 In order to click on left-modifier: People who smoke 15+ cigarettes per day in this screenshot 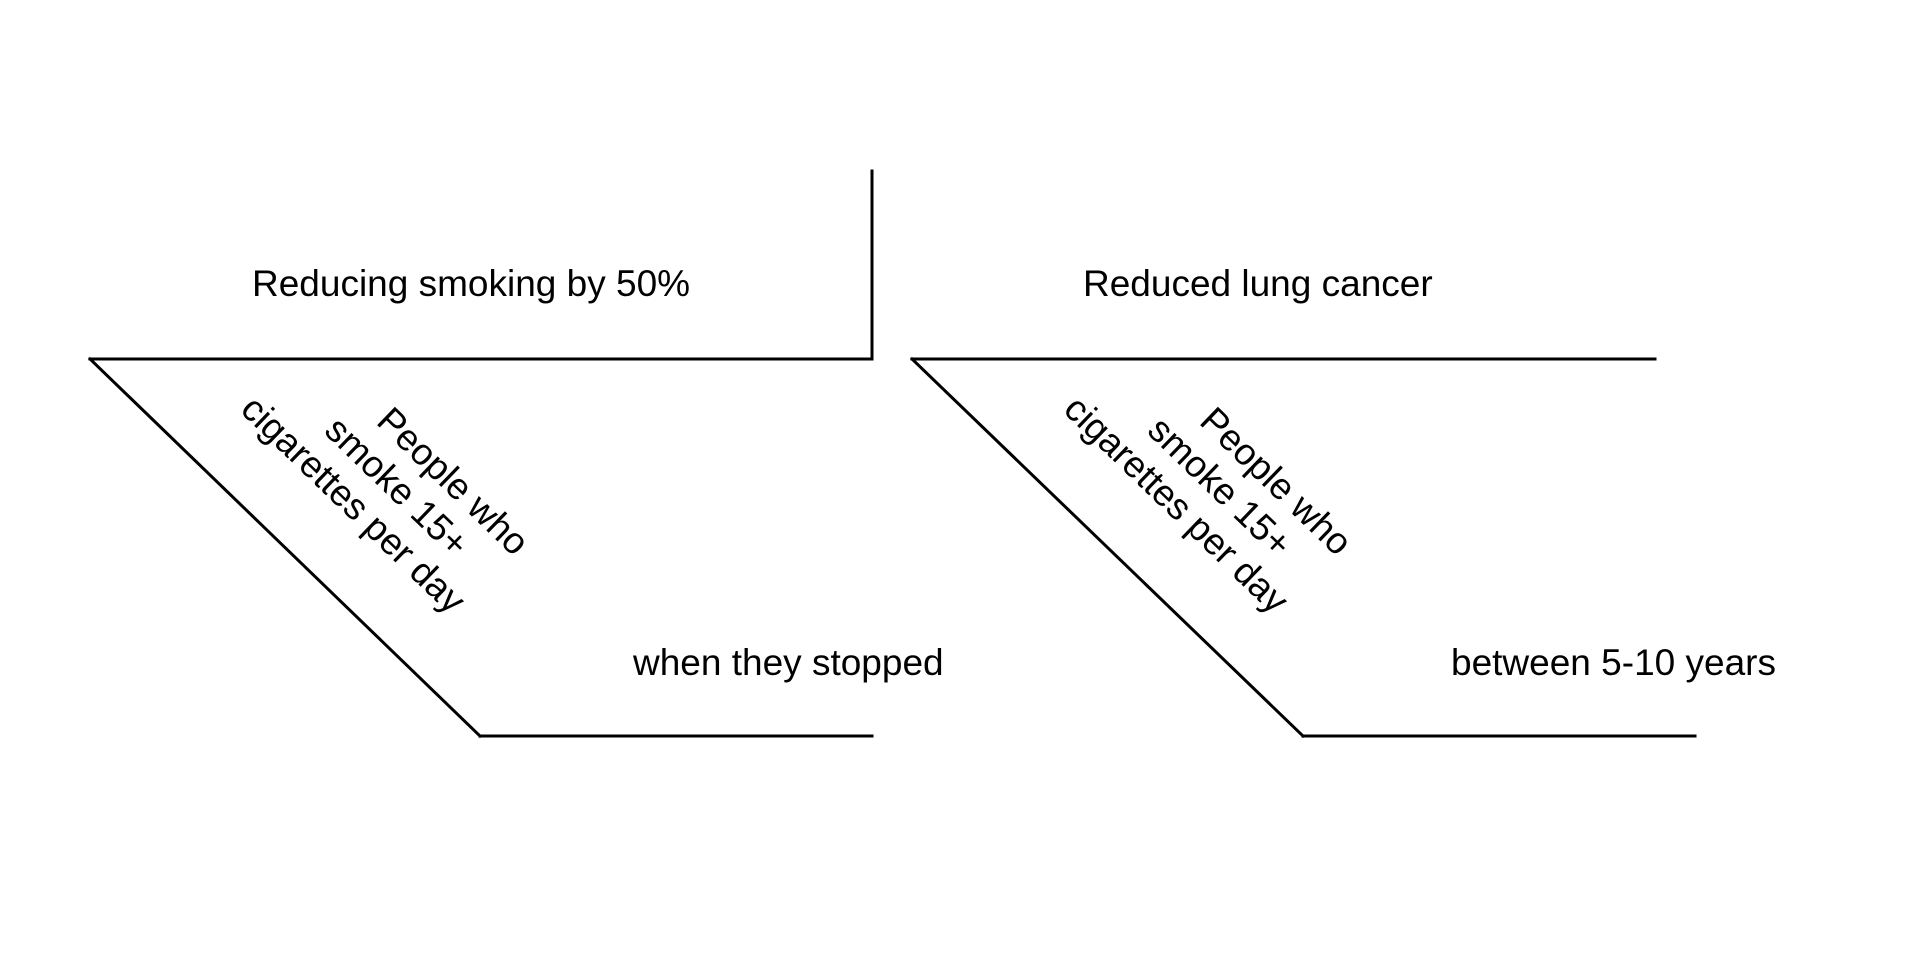, I will do `click(385, 504)`.